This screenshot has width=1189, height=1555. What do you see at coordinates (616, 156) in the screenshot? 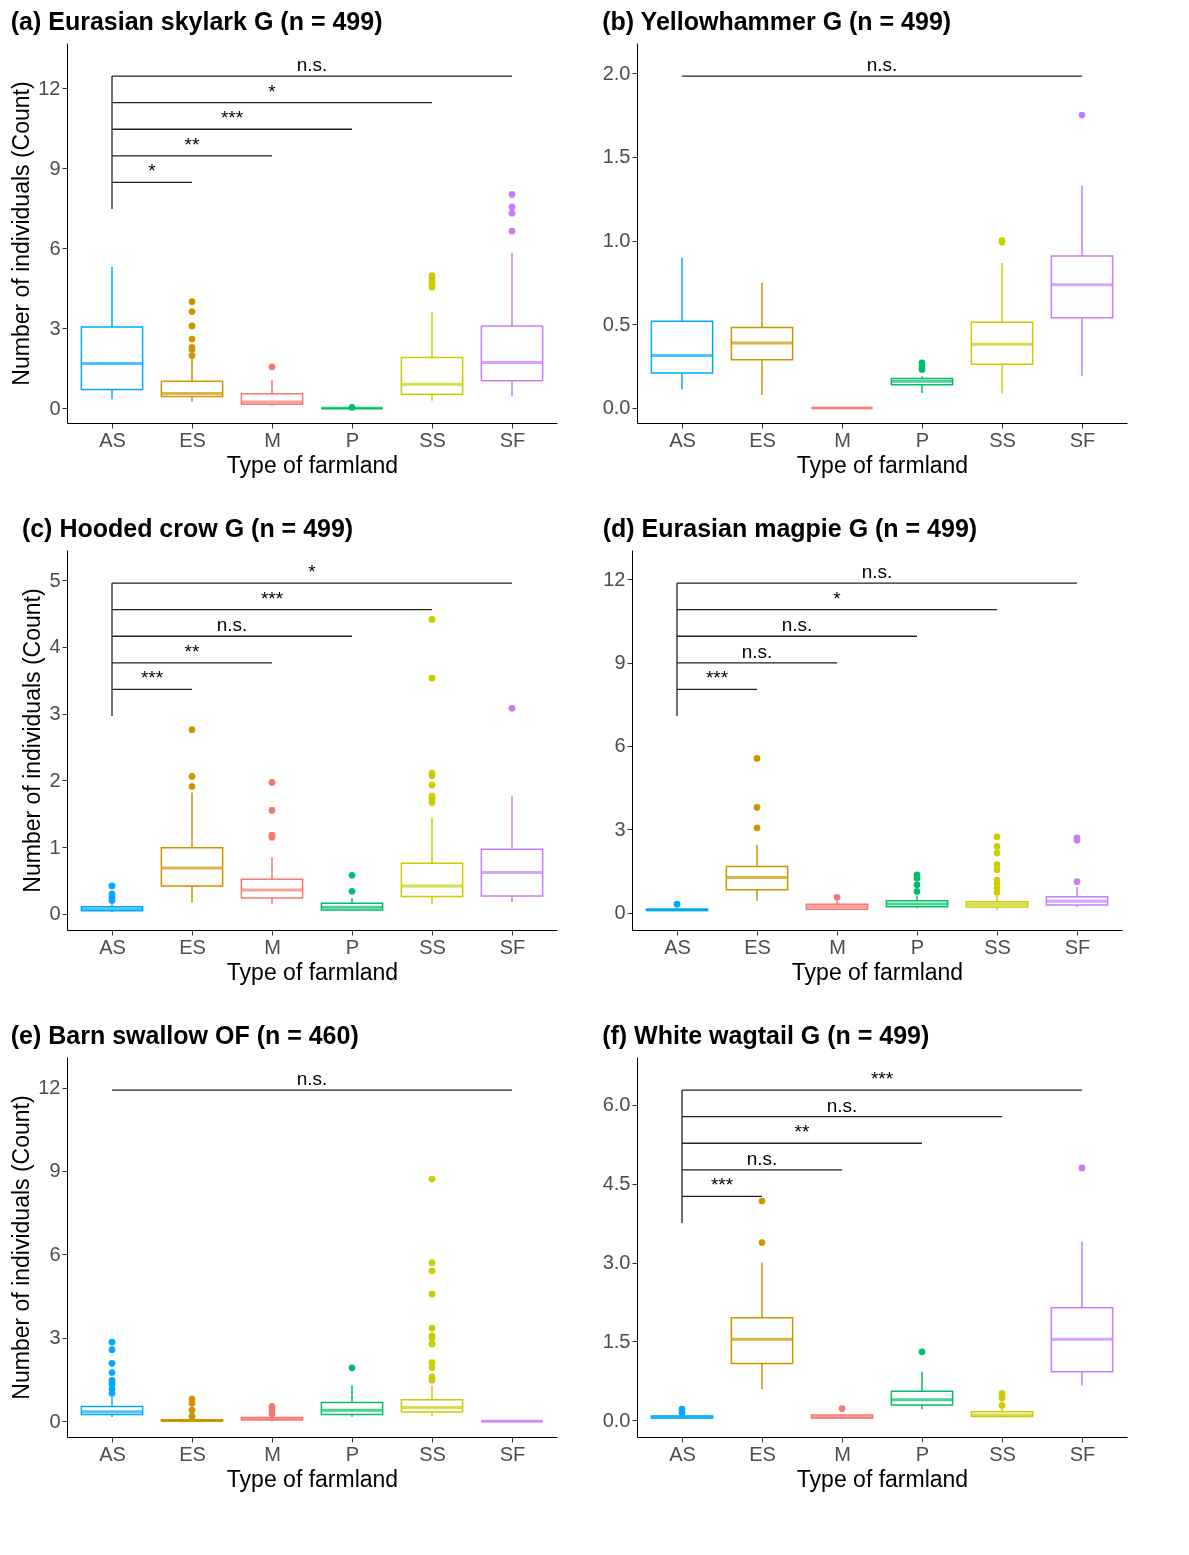
I see `y-tick-label: 1.5` at bounding box center [616, 156].